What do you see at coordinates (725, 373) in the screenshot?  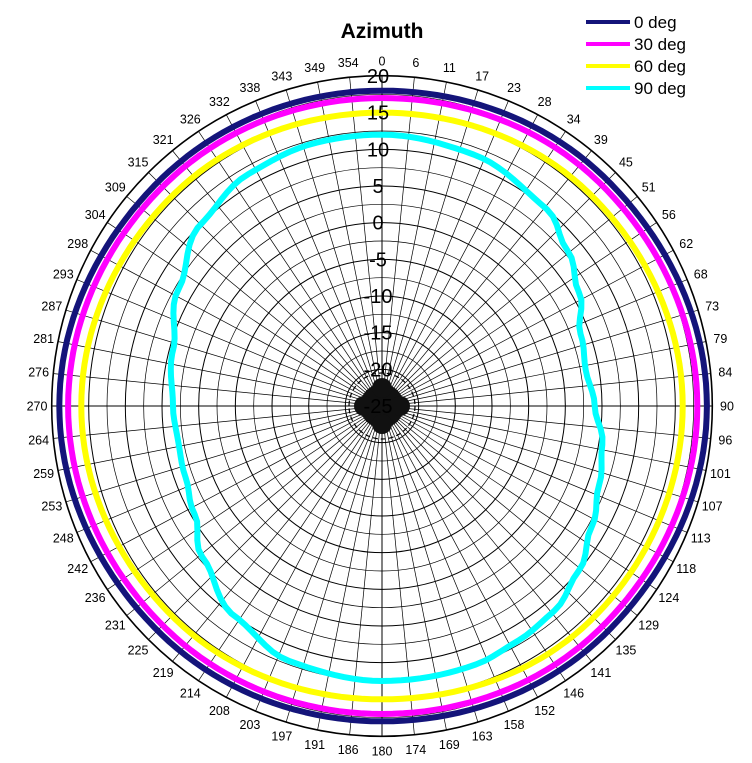 I see `angle-tick-label: 84` at bounding box center [725, 373].